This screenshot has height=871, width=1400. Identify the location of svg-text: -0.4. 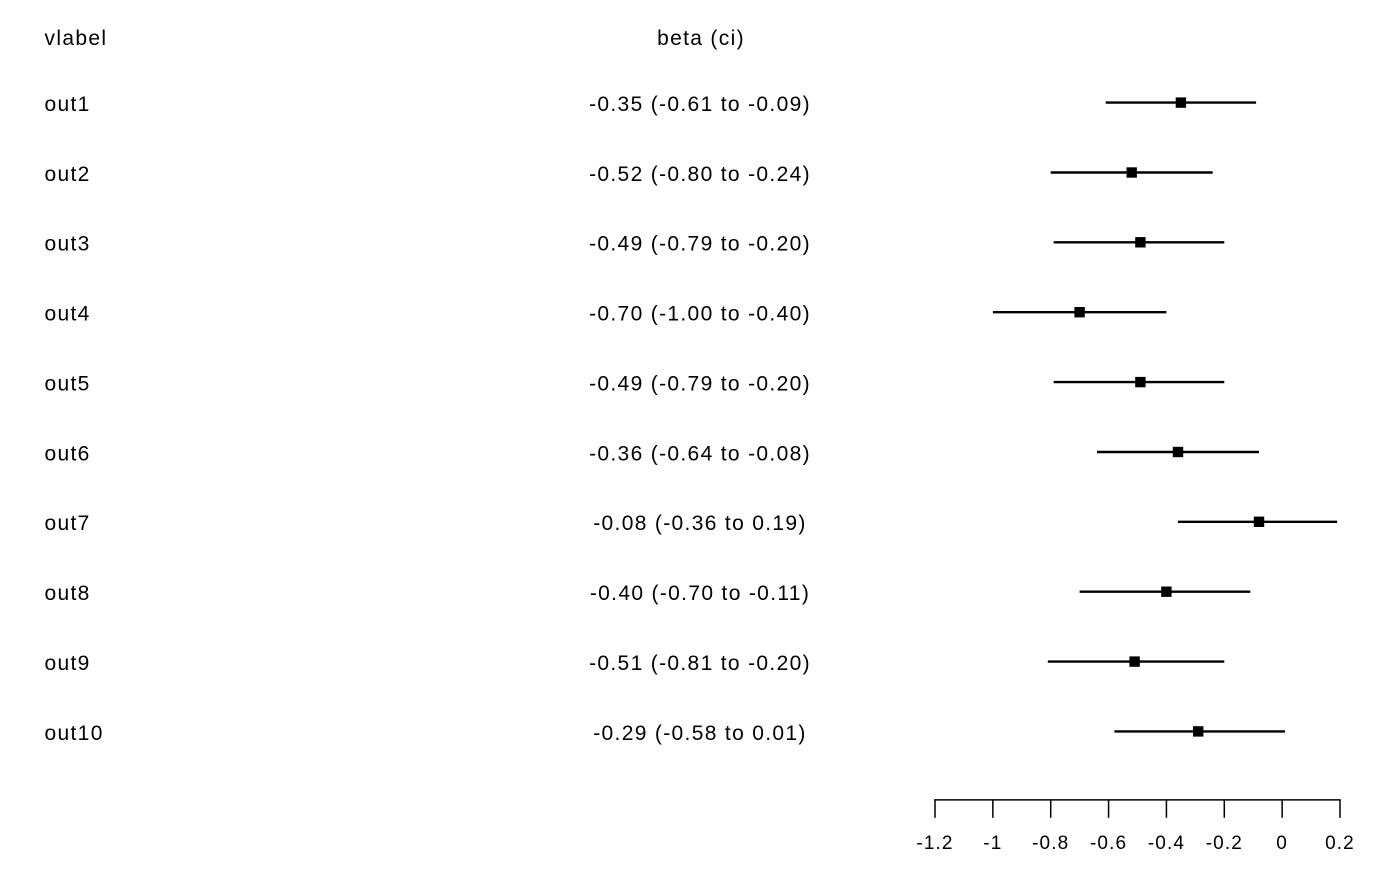
(1166, 843).